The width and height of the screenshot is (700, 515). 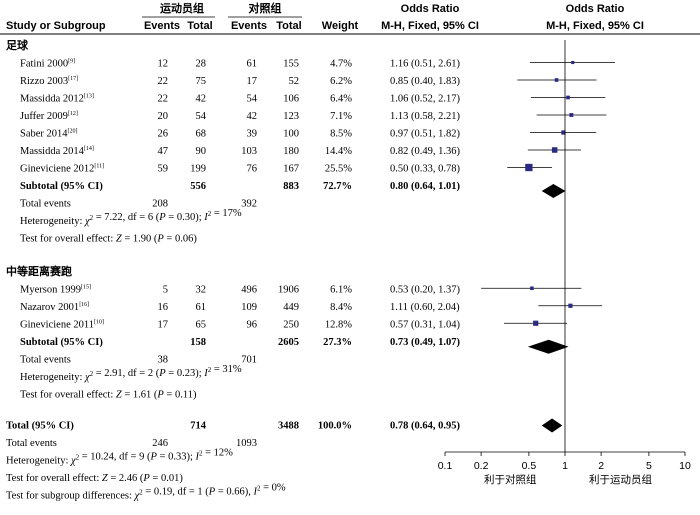 What do you see at coordinates (249, 359) in the screenshot?
I see `total-events-e2: 701` at bounding box center [249, 359].